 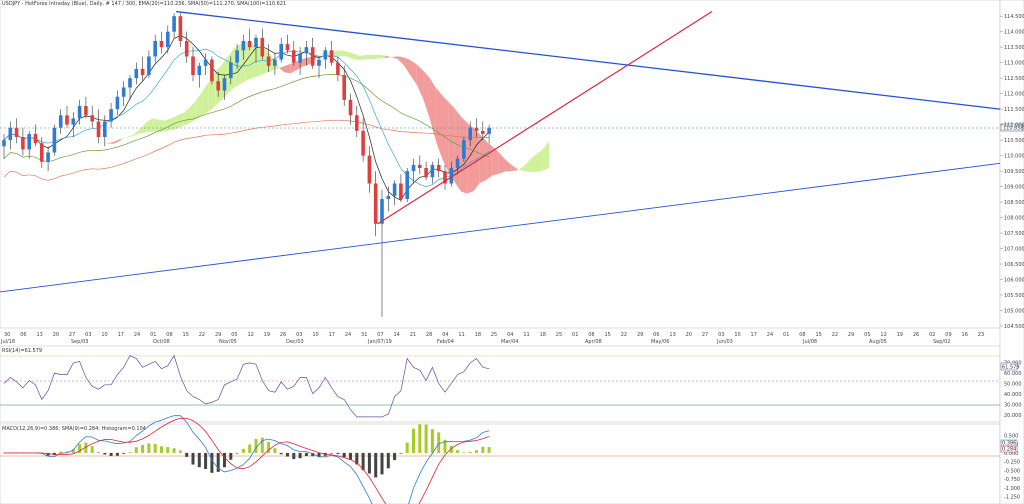 I want to click on date-tick-label: 06, so click(x=23, y=335).